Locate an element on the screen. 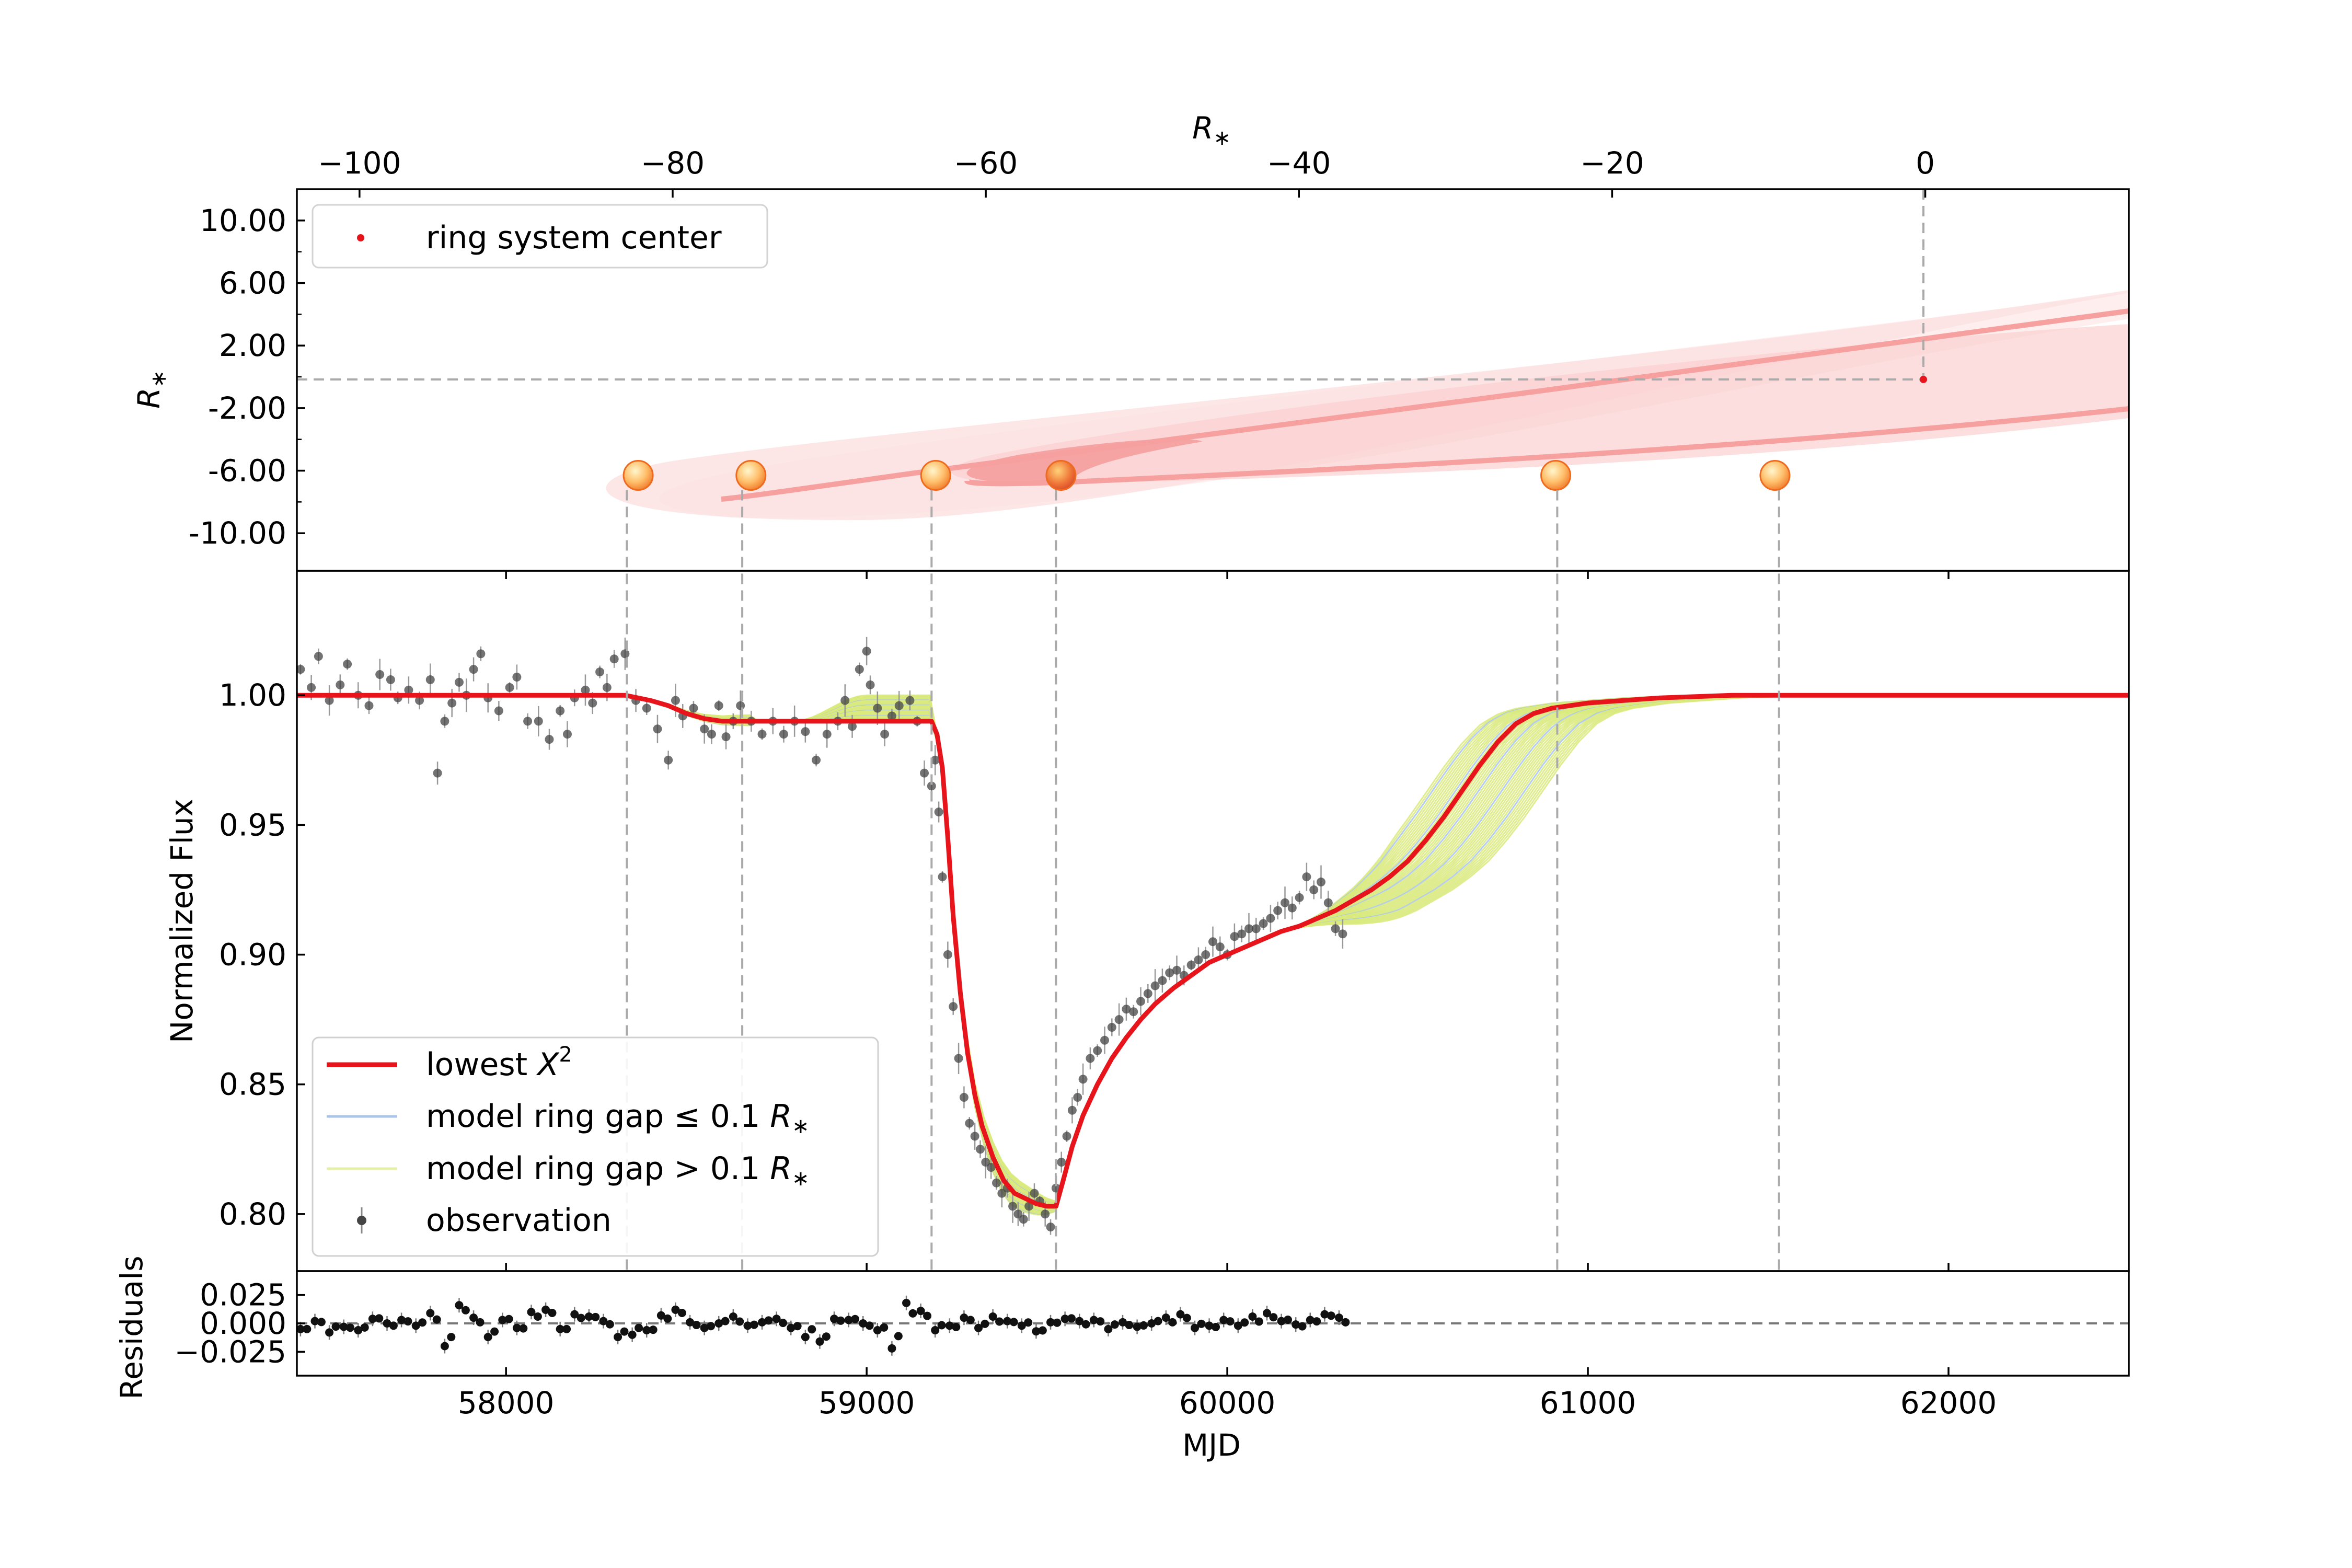 This screenshot has width=2352, height=1568. residual-y-tick-label: 0.000 is located at coordinates (243, 1323).